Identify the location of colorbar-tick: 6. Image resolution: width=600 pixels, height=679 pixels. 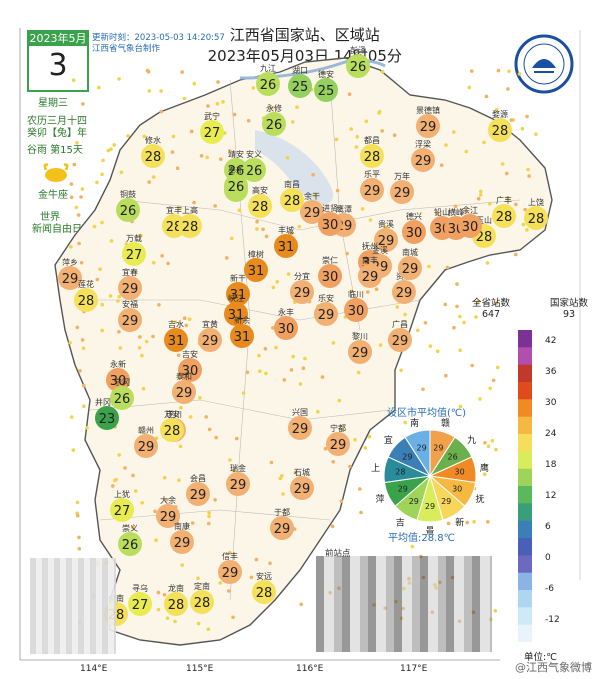
(548, 527).